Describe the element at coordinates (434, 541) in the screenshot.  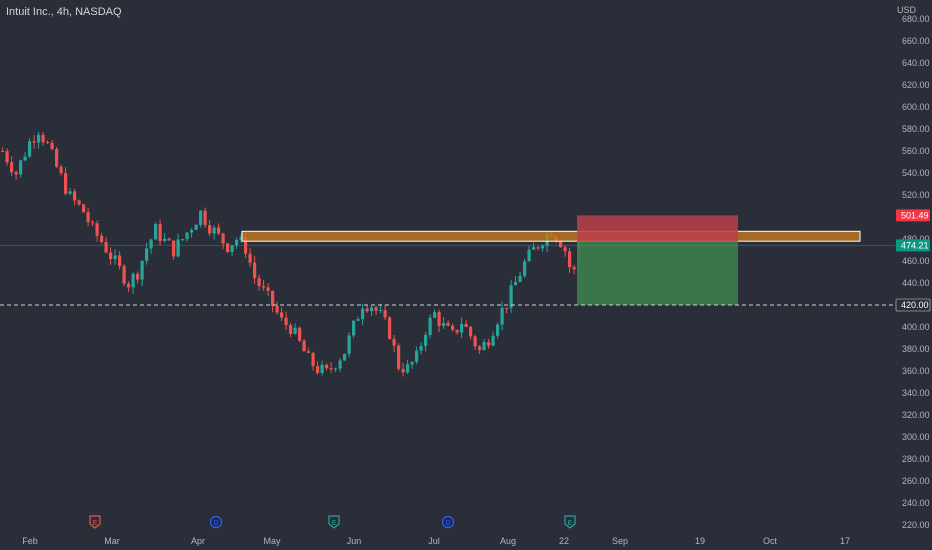
I see `x-tick-label: Jul` at that location.